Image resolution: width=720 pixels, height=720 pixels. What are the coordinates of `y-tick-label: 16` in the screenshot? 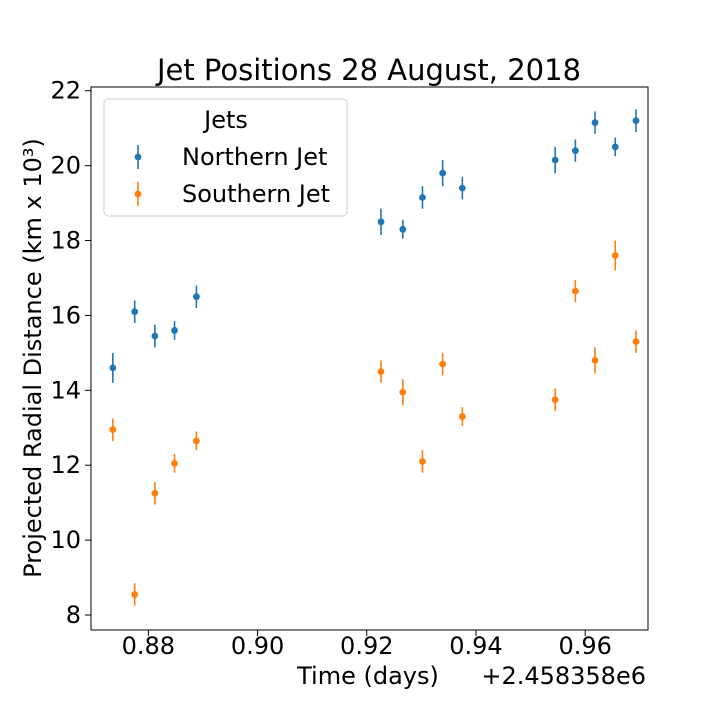 It's located at (65, 315).